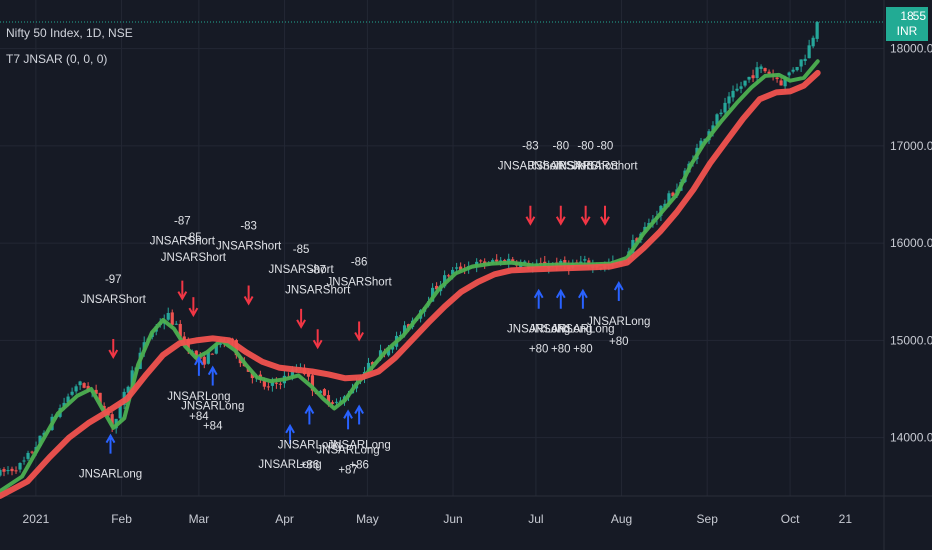 This screenshot has height=550, width=932. I want to click on time-tick-label: 2021, so click(36, 519).